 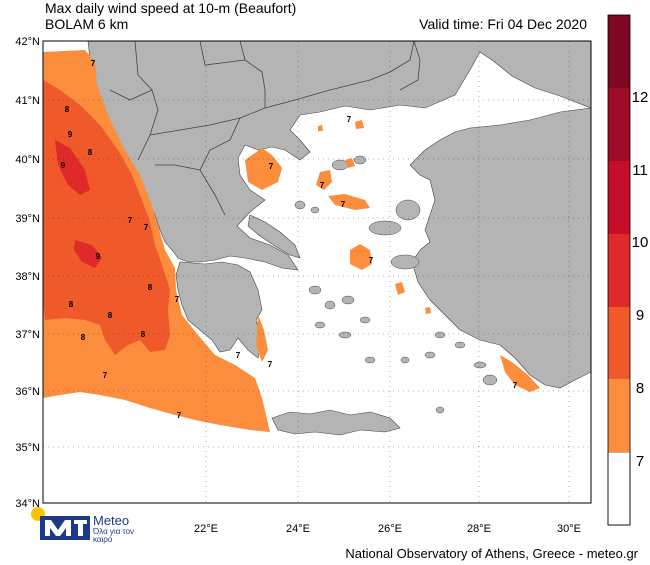 I want to click on lon-label: 28°E, so click(x=479, y=529).